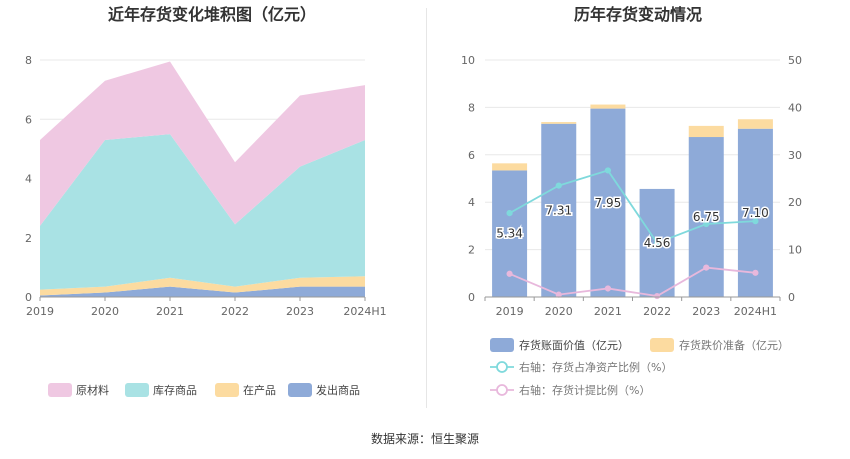 The image size is (850, 459). What do you see at coordinates (235, 311) in the screenshot?
I see `left-x-tick-label: 2022` at bounding box center [235, 311].